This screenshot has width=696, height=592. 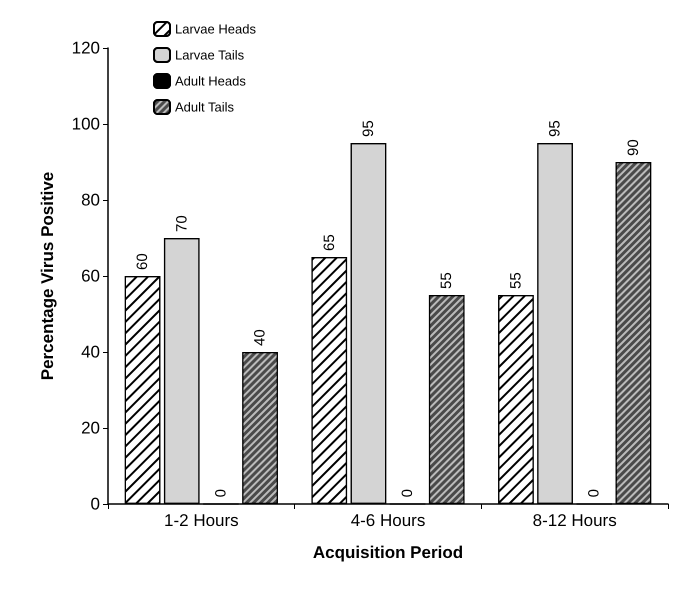 I want to click on y-tick-label: 20, so click(x=90, y=428).